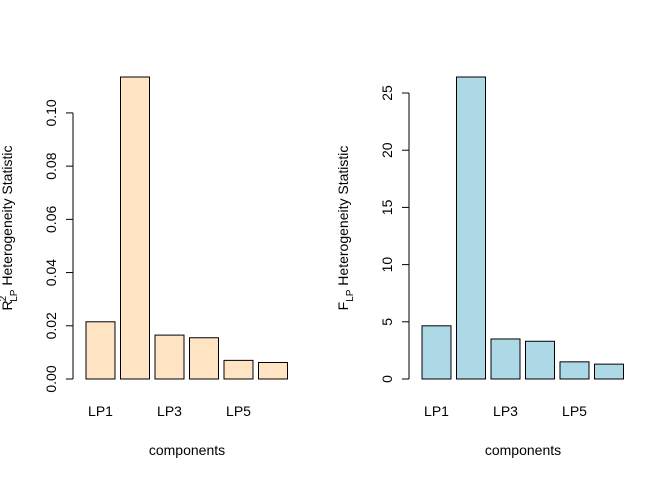  Describe the element at coordinates (238, 369) in the screenshot. I see `left-bar-lp5` at that location.